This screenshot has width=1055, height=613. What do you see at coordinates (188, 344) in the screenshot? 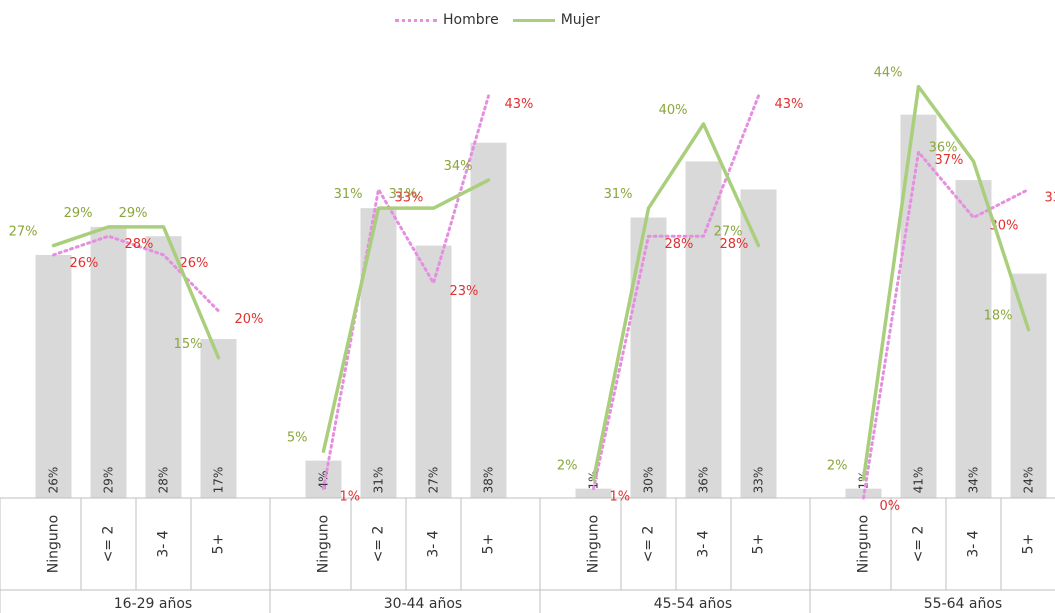
I see `data-label-mujer: 15%` at bounding box center [188, 344].